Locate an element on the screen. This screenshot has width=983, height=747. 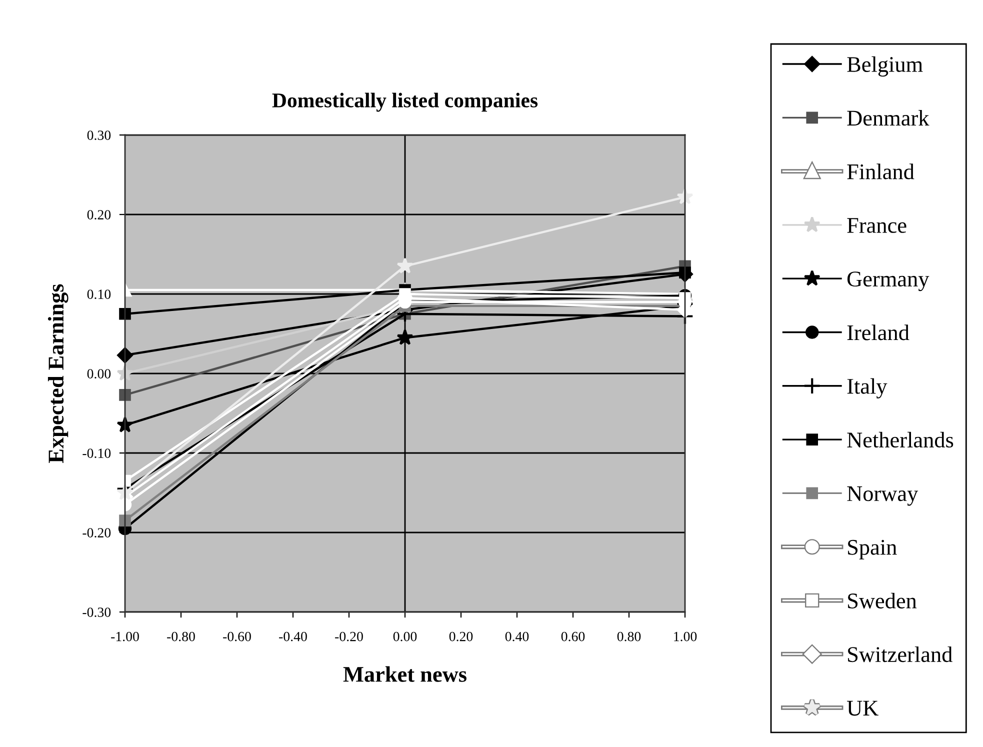
x-tick-label: 0.40 is located at coordinates (517, 637).